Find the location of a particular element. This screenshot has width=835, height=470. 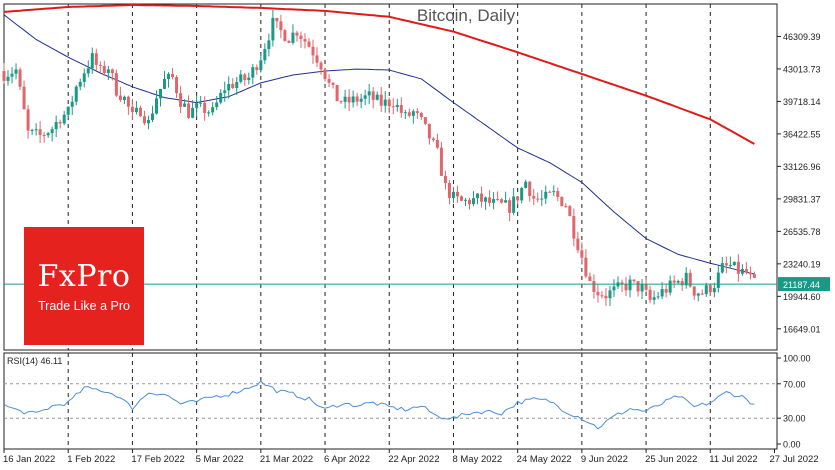

date-tick-label: 16 Jan 2022 is located at coordinates (29, 459).